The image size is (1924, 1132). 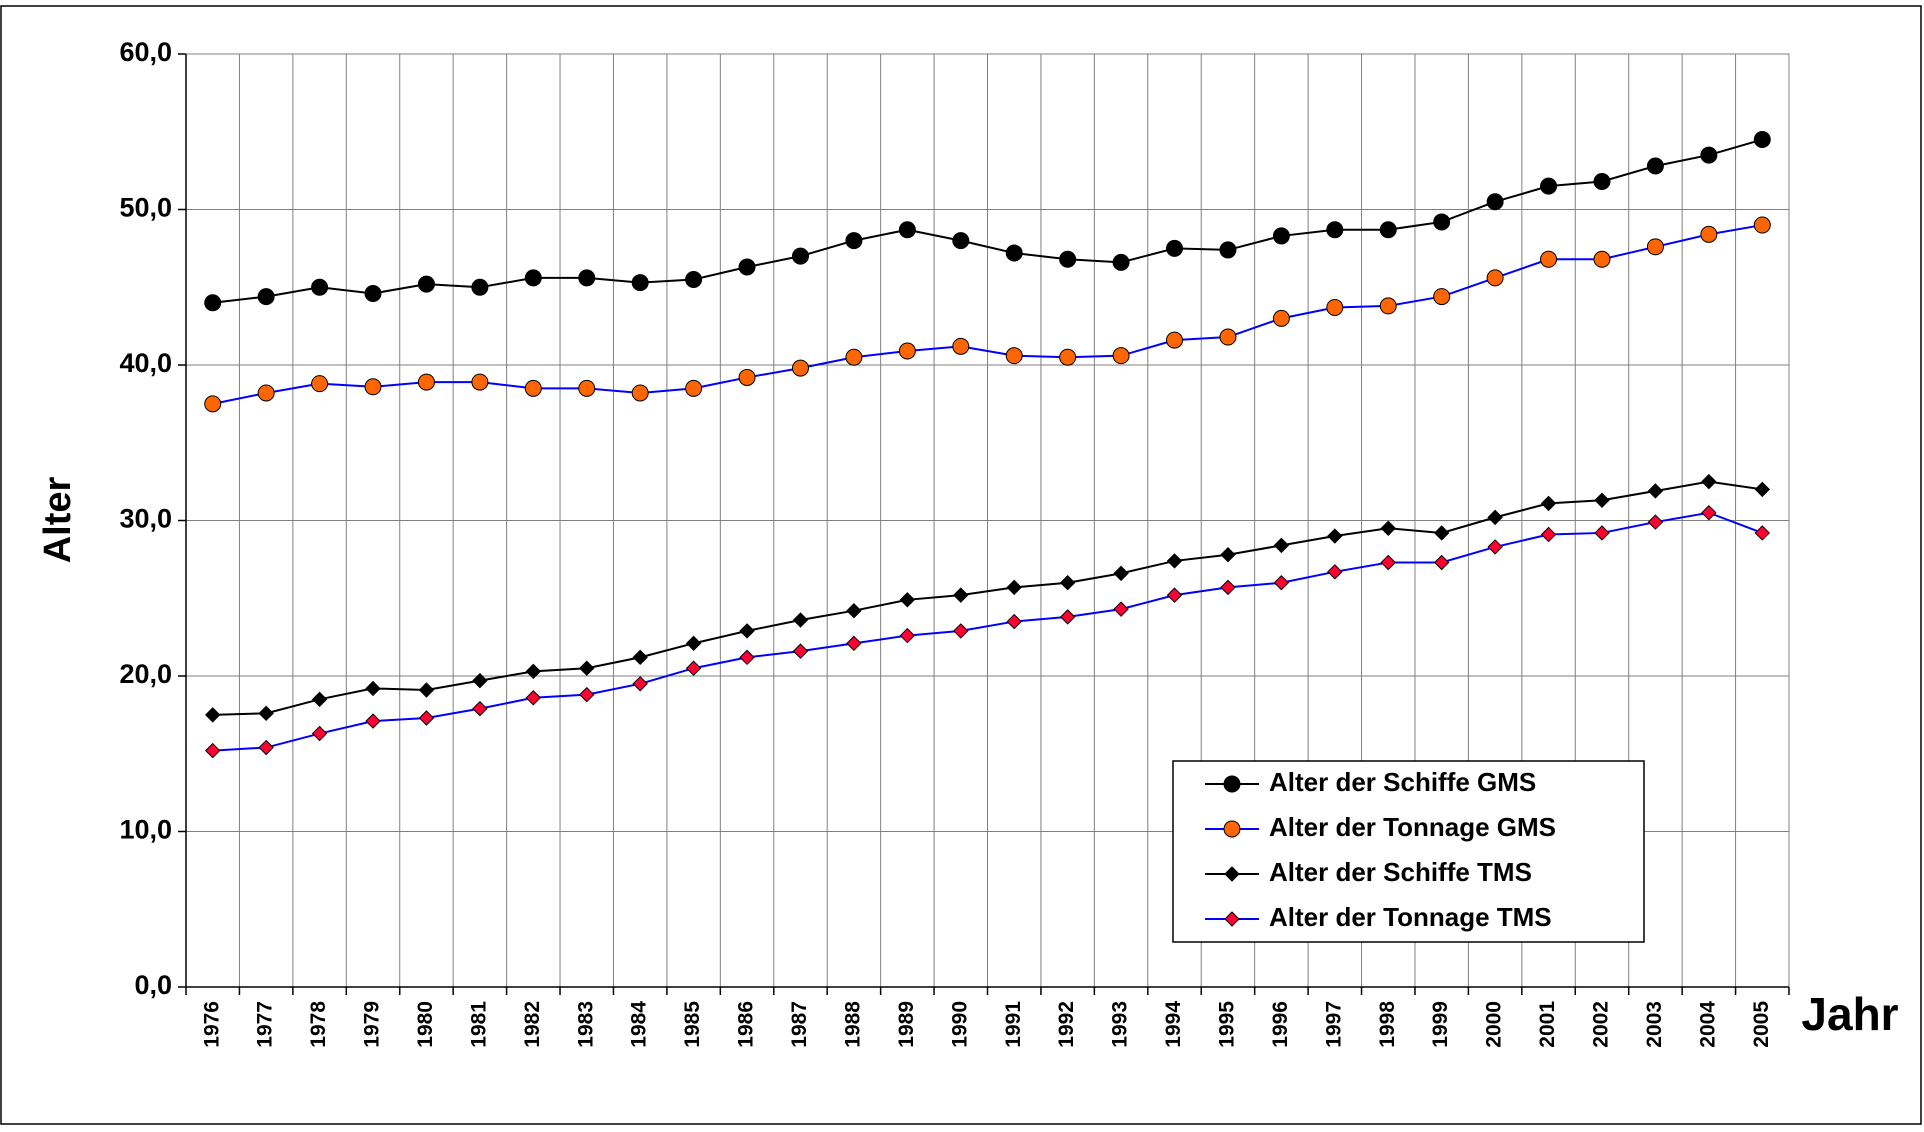 I want to click on x-tick-label: 1979, so click(x=372, y=1024).